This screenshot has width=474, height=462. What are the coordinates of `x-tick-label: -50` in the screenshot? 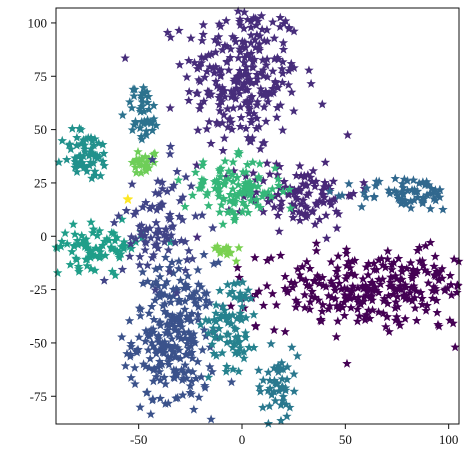 It's located at (138, 439).